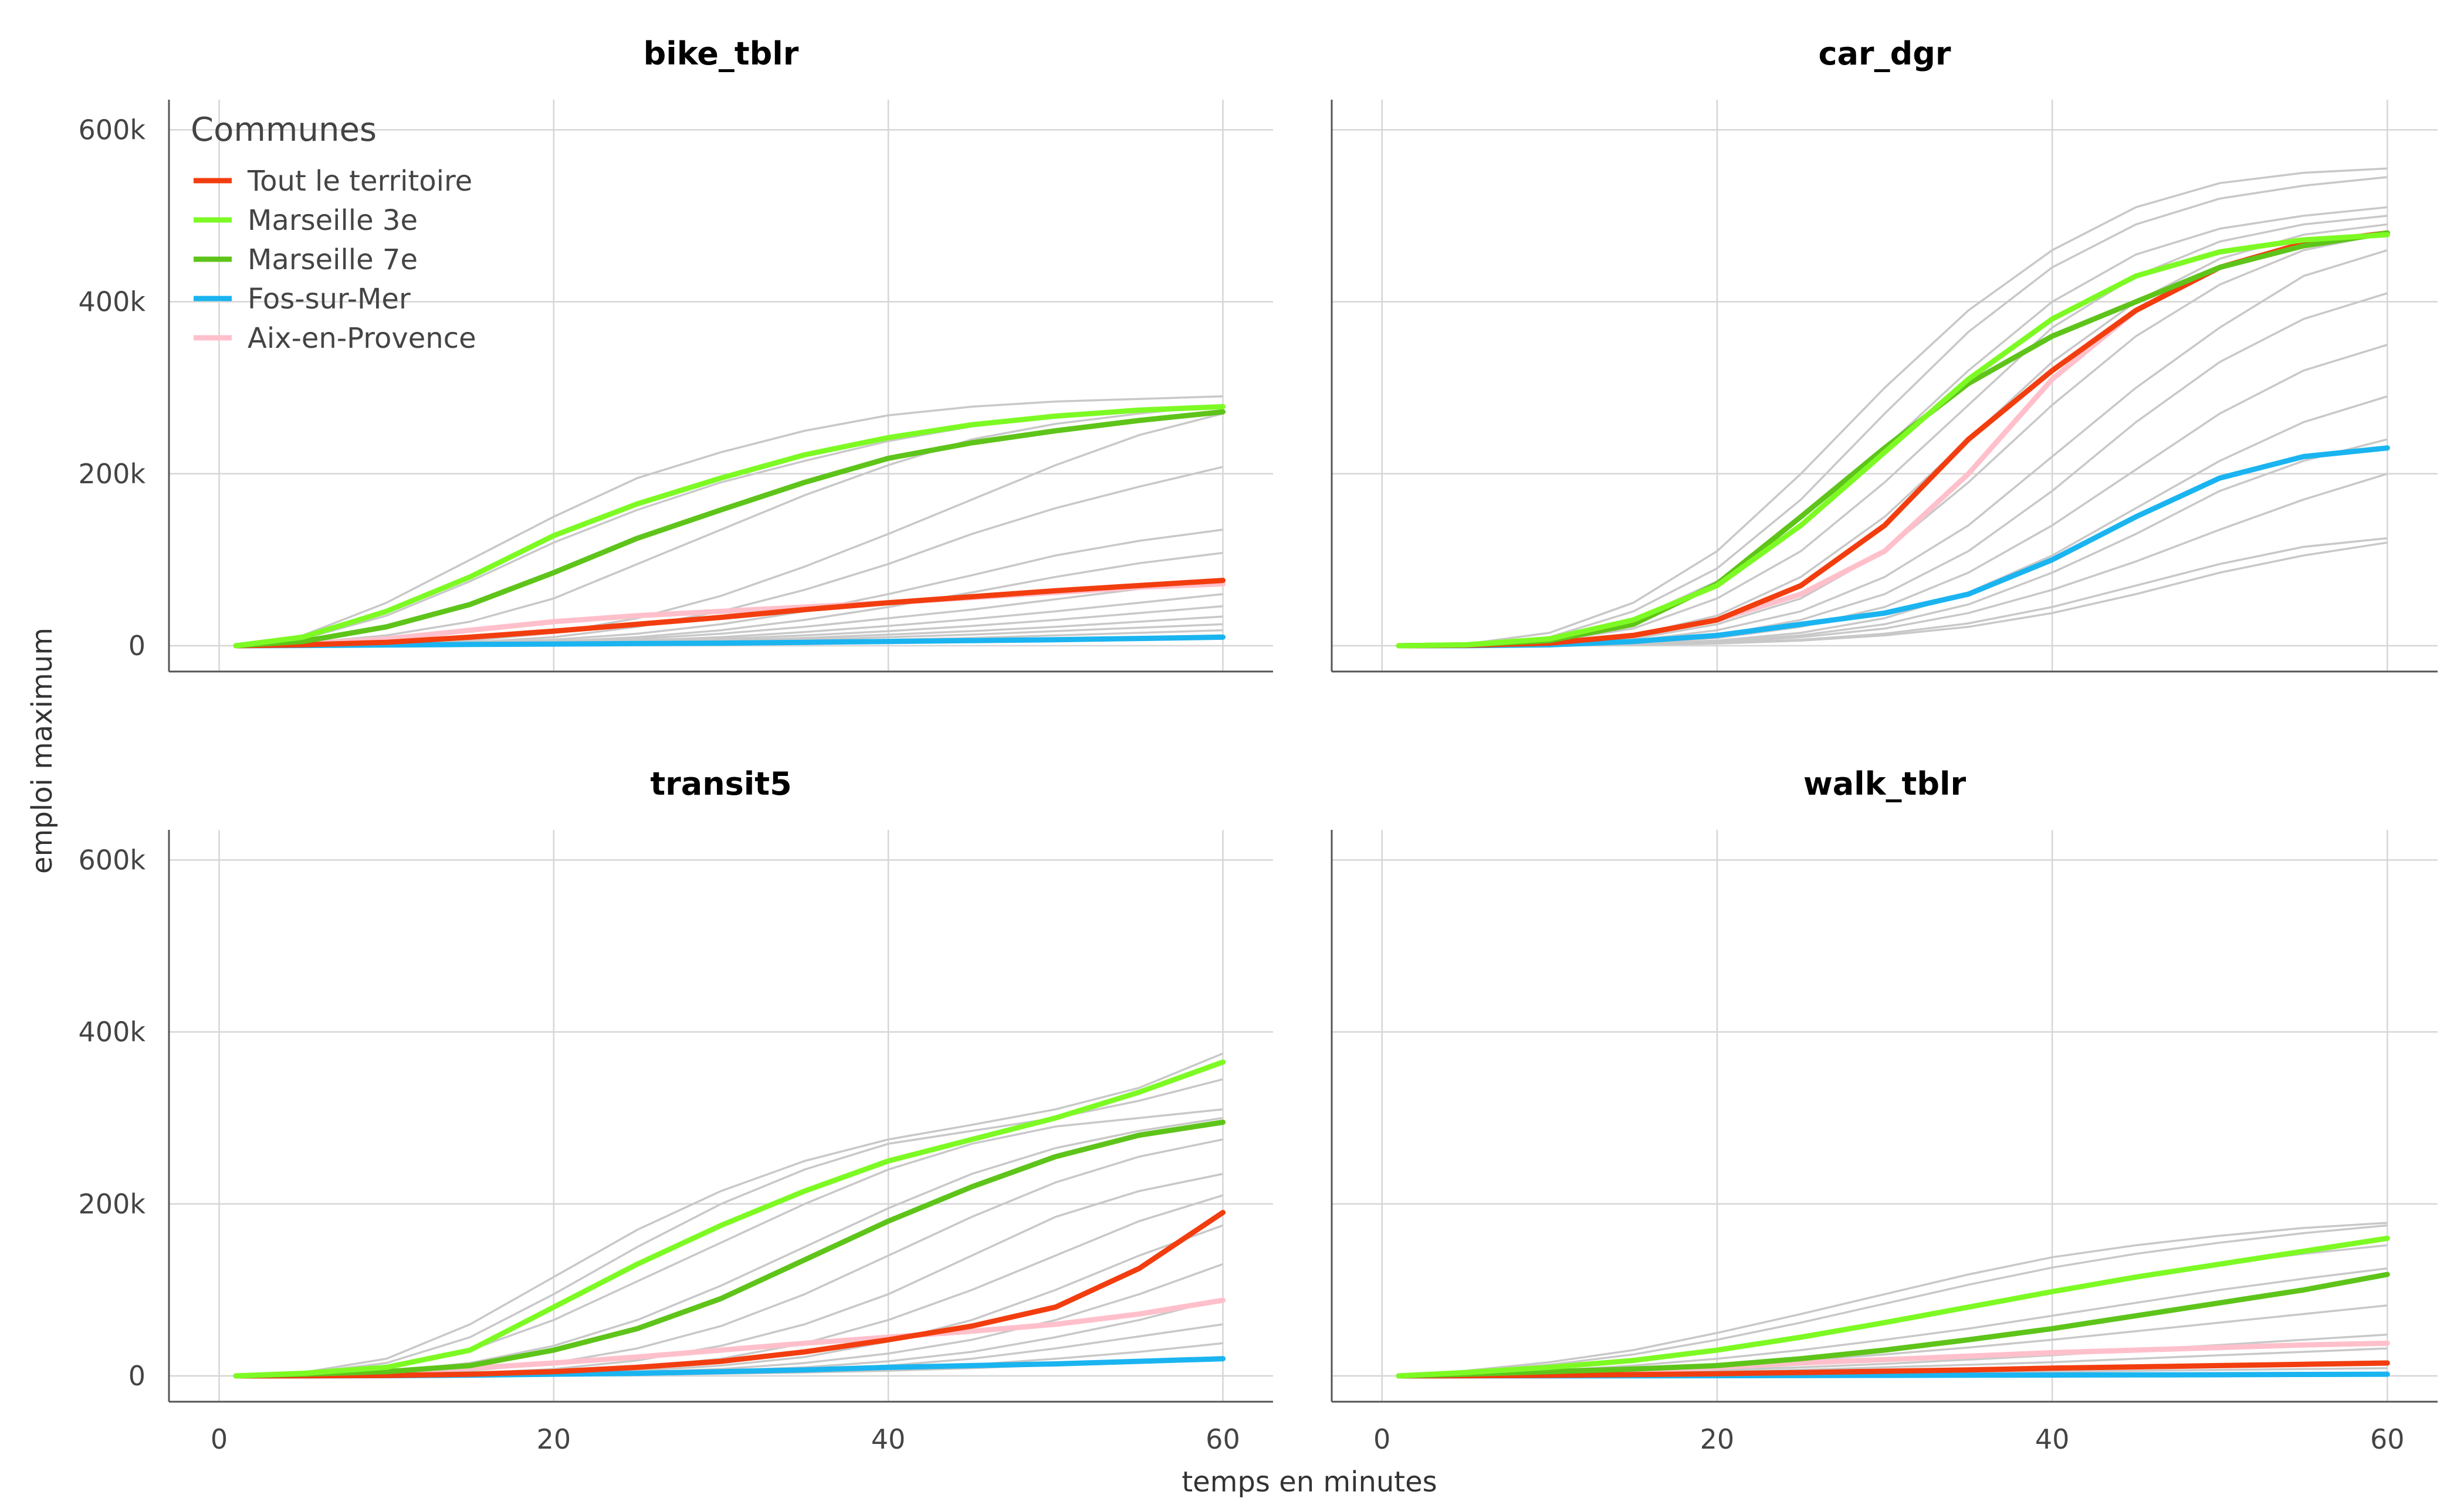  What do you see at coordinates (42, 751) in the screenshot?
I see `y-axis-title: emploi maximum` at bounding box center [42, 751].